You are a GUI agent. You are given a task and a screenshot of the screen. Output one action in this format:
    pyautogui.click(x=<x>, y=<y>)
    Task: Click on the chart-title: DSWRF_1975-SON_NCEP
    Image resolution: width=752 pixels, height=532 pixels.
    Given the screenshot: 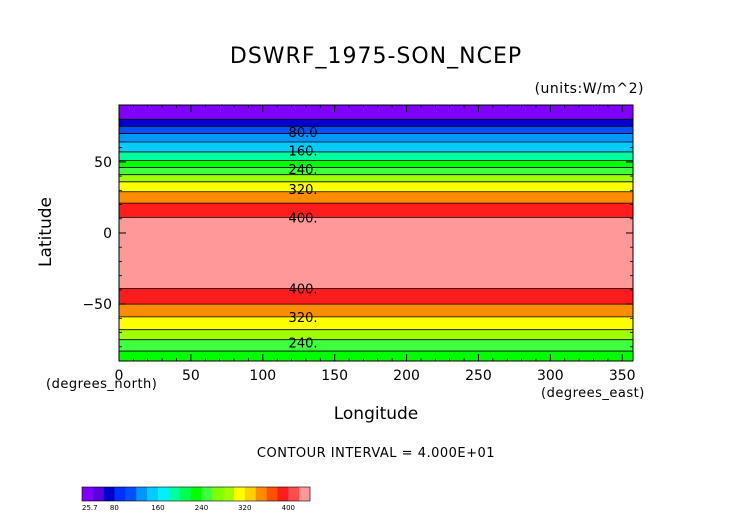 What is the action you would take?
    pyautogui.click(x=376, y=56)
    